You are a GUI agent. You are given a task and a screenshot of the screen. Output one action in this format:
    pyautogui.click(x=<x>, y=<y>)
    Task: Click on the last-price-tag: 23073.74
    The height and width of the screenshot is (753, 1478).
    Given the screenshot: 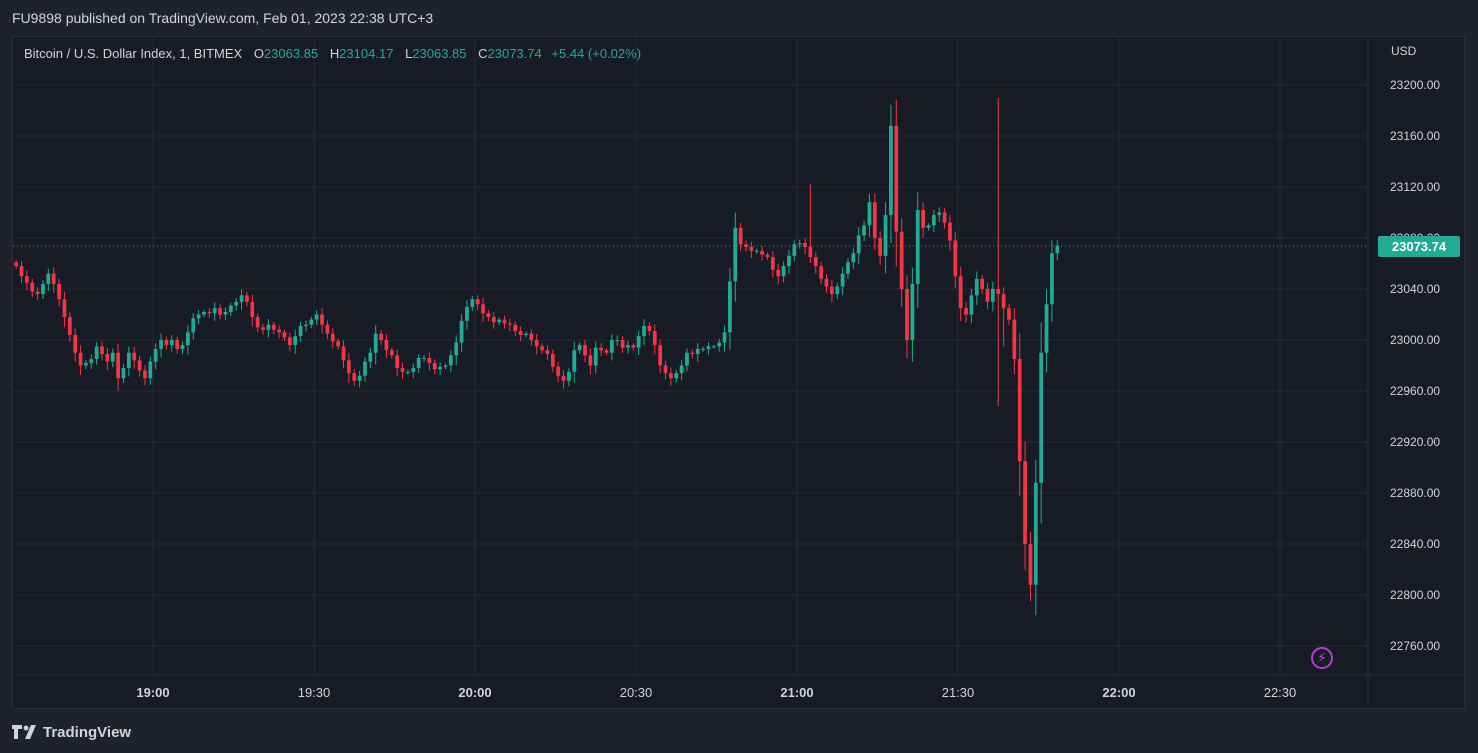 What is the action you would take?
    pyautogui.click(x=1419, y=246)
    